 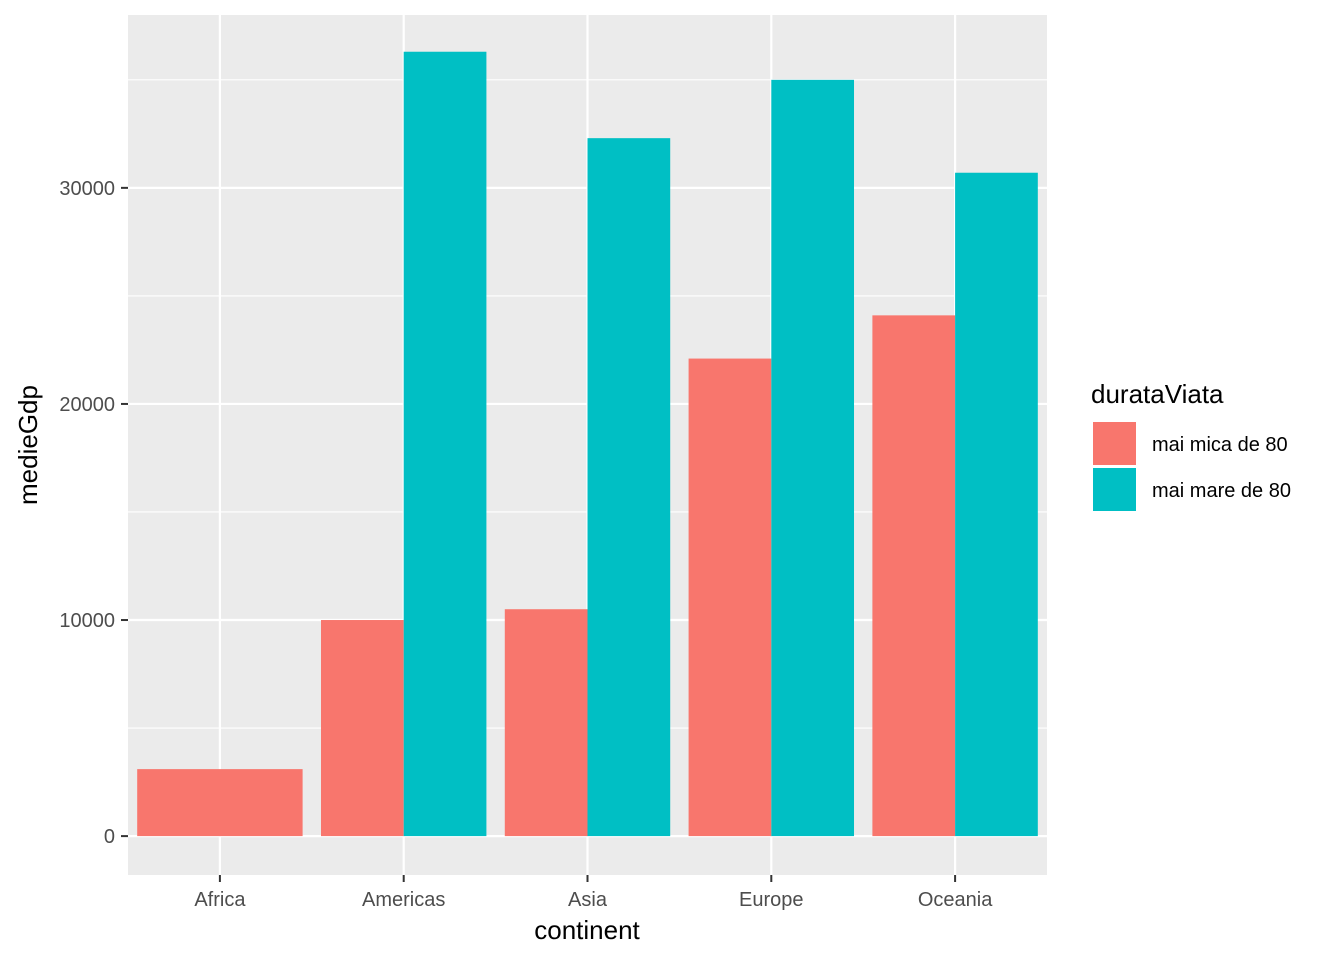 What do you see at coordinates (87, 189) in the screenshot?
I see `y-tick-label: 30000` at bounding box center [87, 189].